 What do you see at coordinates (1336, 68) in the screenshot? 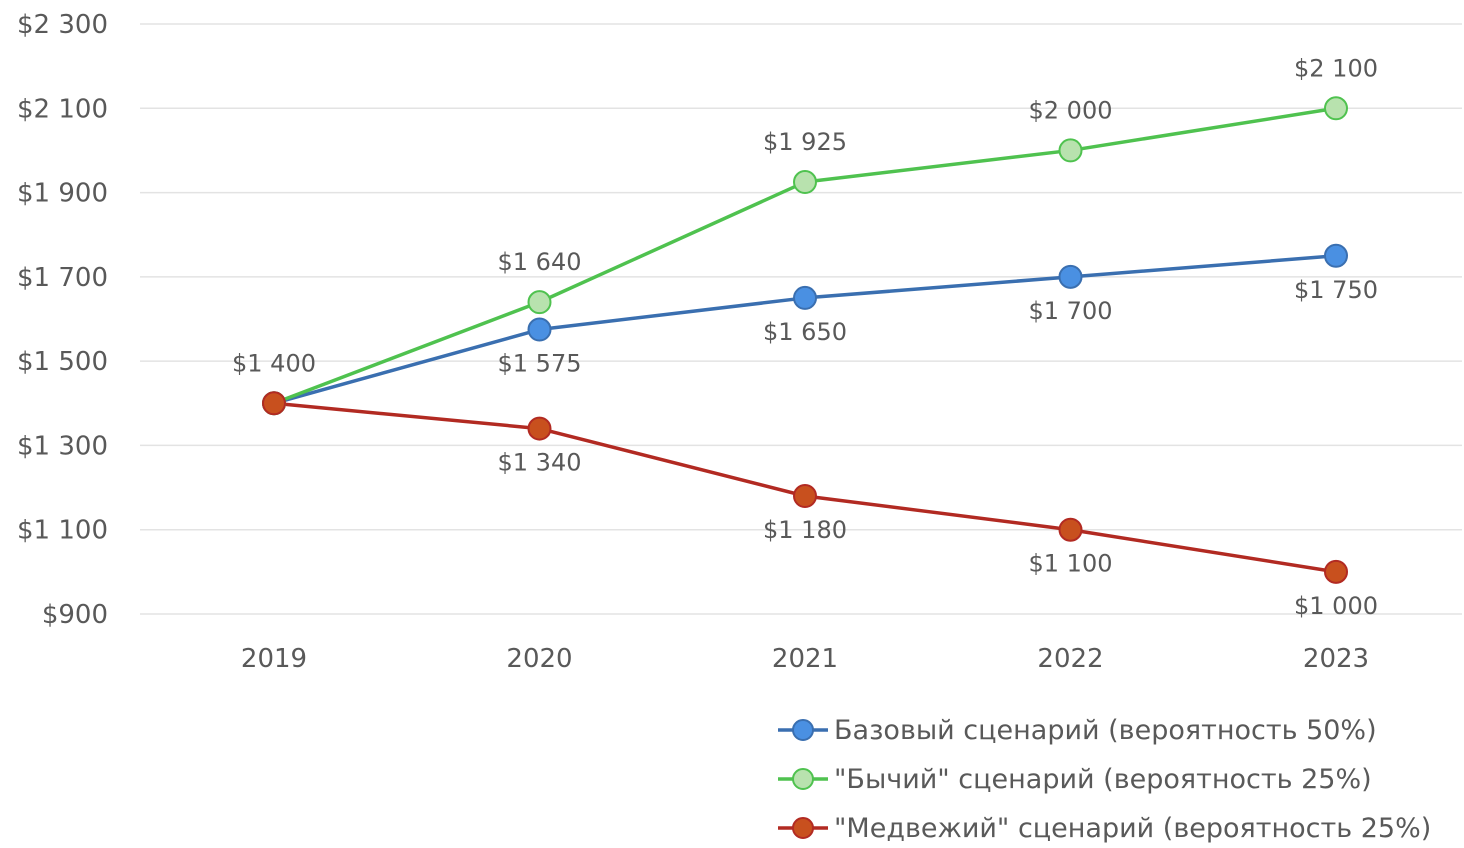
I see `data-label-bull-2023: $2 100` at bounding box center [1336, 68].